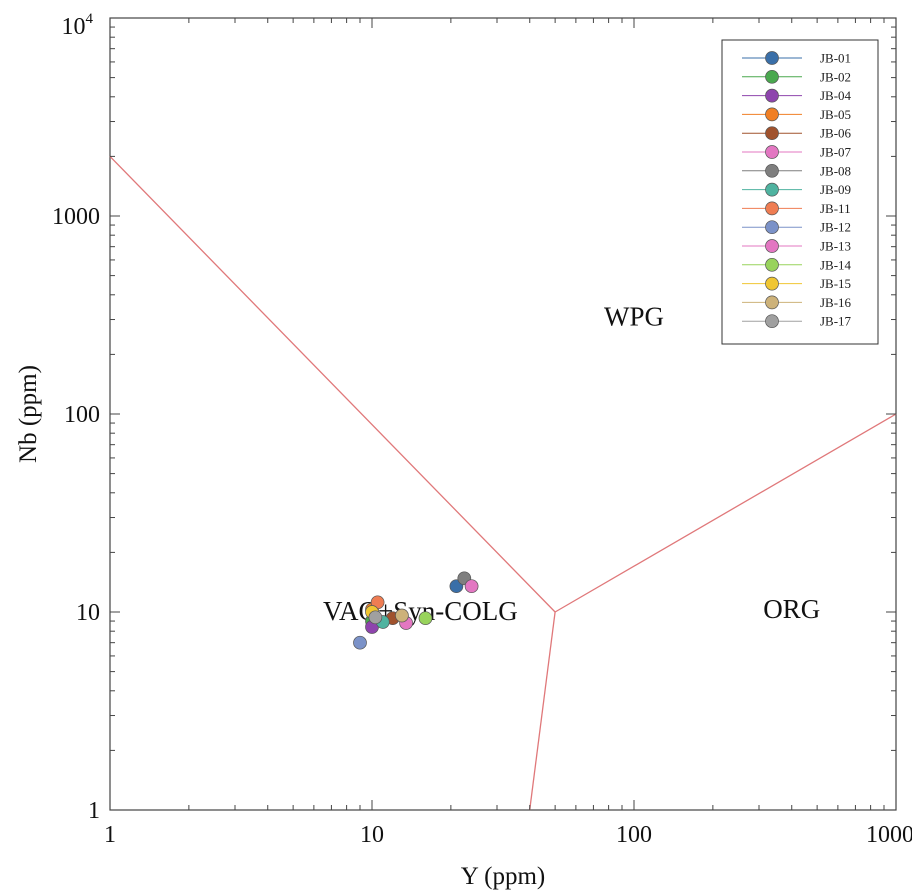  I want to click on y-tick-label: 10⁴, so click(78, 25).